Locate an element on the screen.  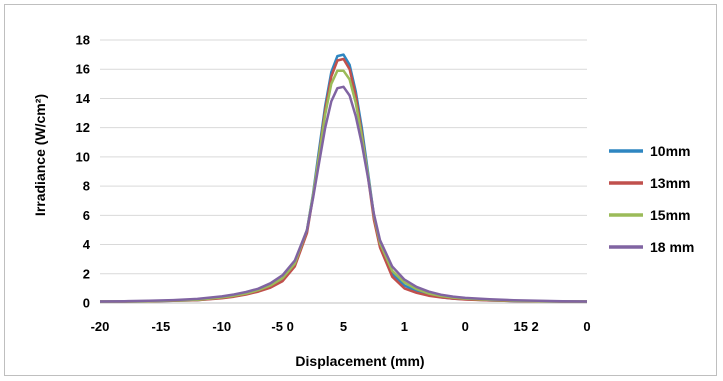
x-tick-label: 15 2 is located at coordinates (525, 326).